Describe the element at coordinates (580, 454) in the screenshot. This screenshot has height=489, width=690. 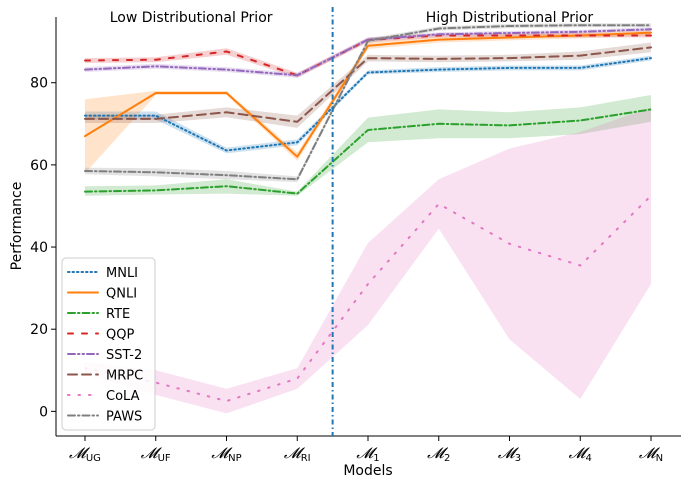
I see `x-tick-label: 𝓜4` at that location.